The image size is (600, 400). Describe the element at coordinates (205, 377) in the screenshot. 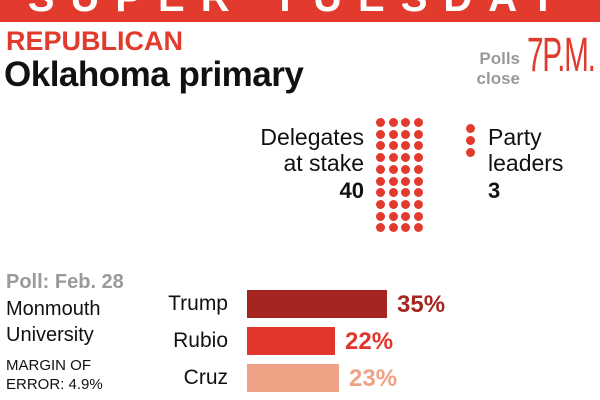

I see `candidate-label: Cruz` at that location.